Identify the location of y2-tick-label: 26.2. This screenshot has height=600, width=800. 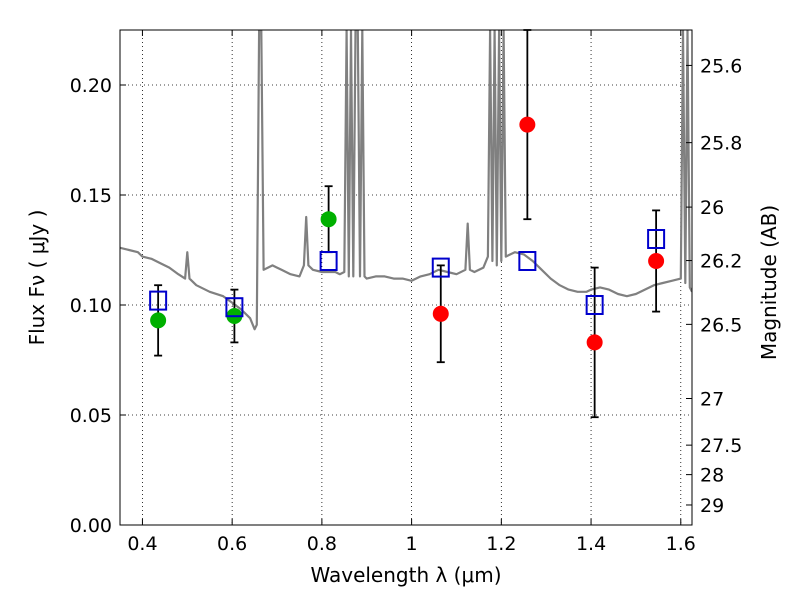
(721, 262).